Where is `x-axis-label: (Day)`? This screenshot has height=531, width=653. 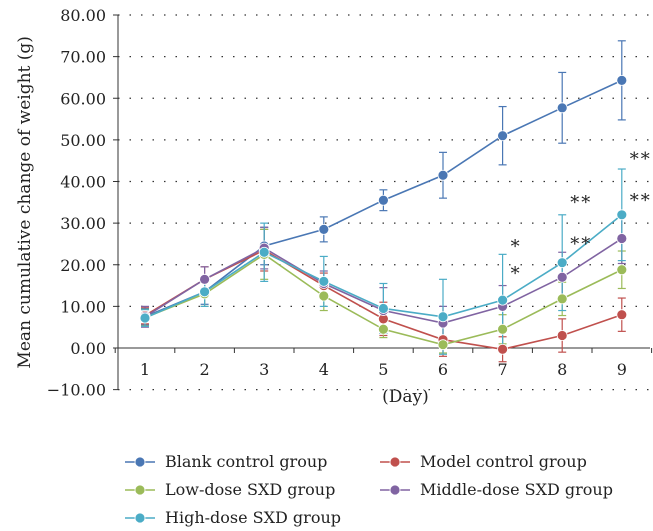 x-axis-label: (Day) is located at coordinates (405, 397).